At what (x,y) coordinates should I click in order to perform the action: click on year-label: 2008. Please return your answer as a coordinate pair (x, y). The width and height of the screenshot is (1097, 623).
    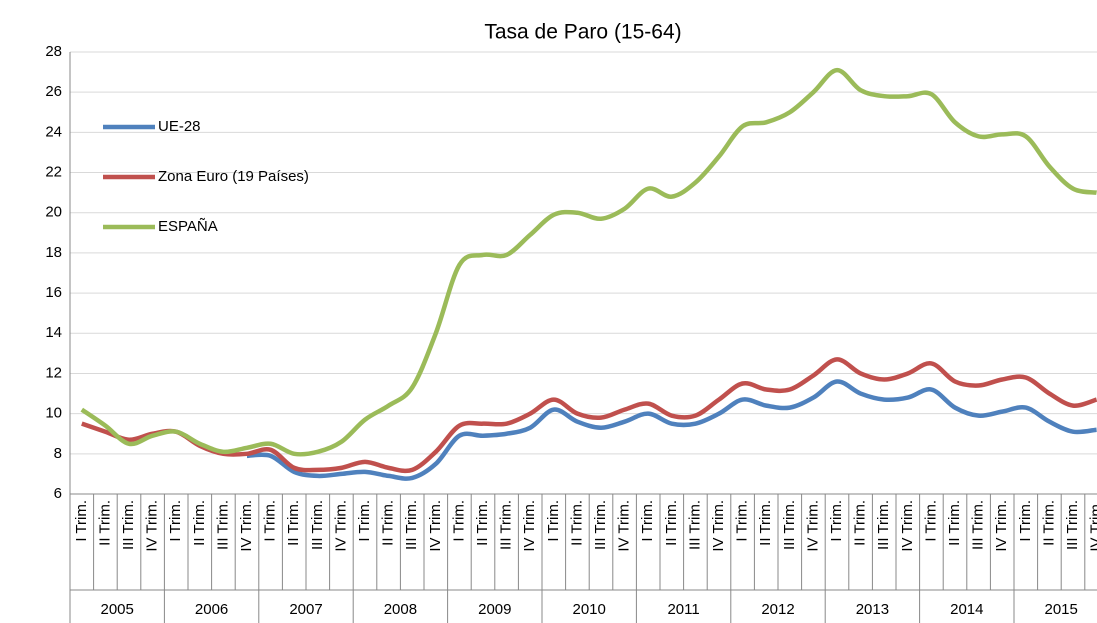
    Looking at the image, I should click on (400, 609).